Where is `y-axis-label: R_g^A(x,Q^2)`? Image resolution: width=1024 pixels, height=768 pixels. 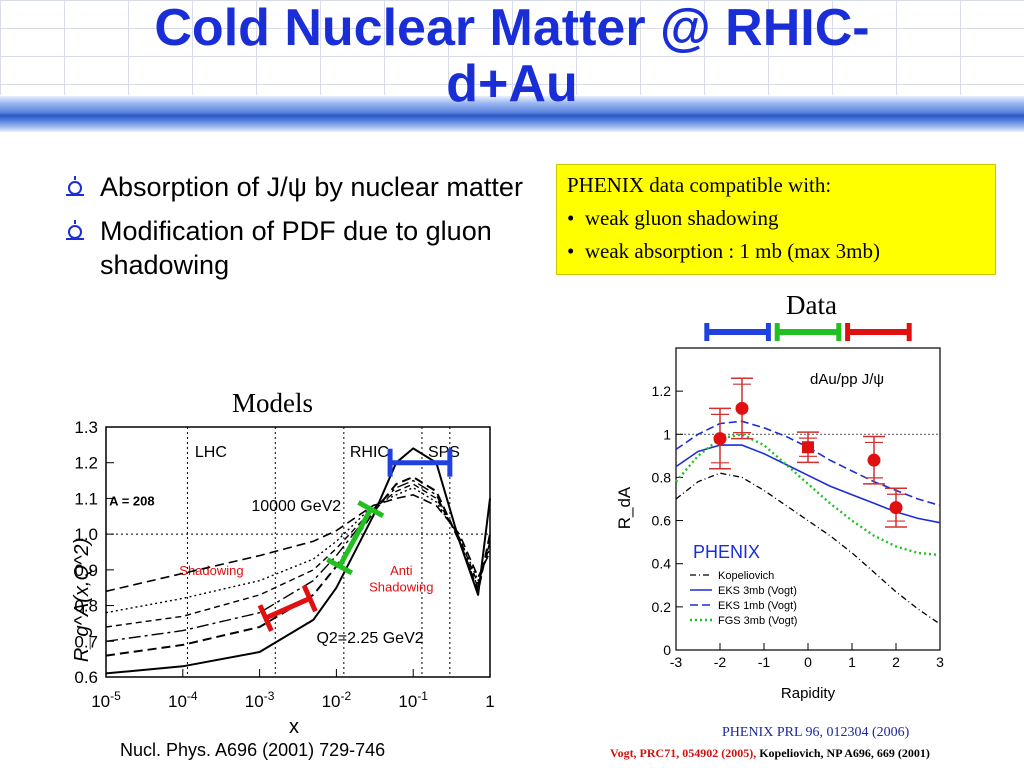 y-axis-label: R_g^A(x,Q^2) is located at coordinates (82, 600).